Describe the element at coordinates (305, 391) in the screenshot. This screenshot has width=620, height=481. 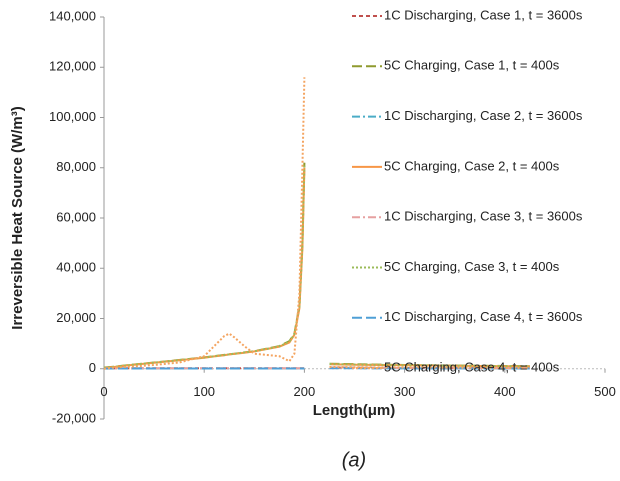
I see `x-tick-label: 200` at that location.